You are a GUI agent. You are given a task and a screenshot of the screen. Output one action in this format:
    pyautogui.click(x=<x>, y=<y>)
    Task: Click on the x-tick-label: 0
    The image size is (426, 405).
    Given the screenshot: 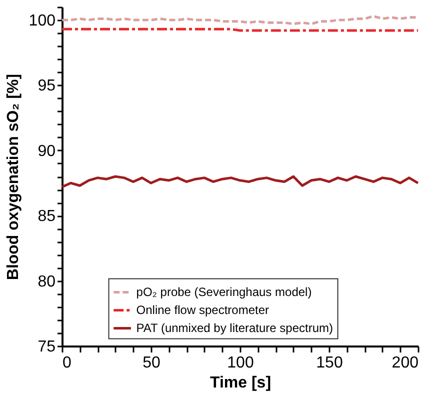 What is the action you would take?
    pyautogui.click(x=67, y=363)
    